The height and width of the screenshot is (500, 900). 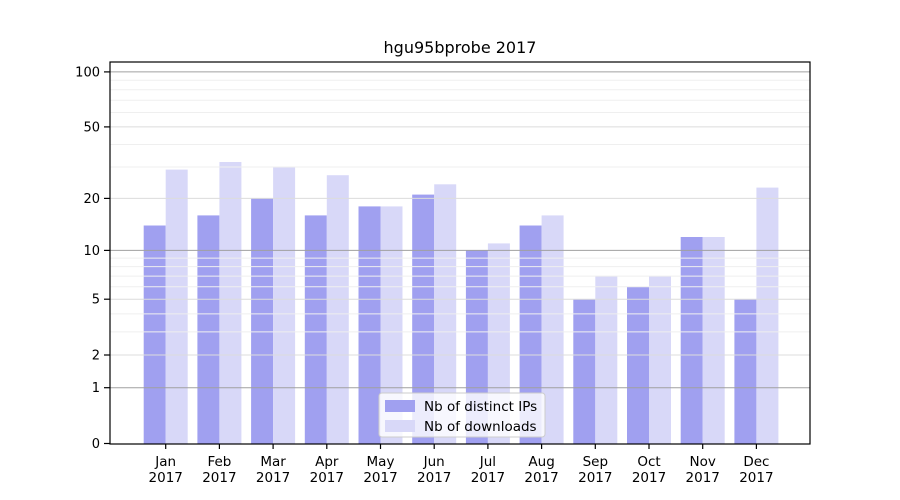 What do you see at coordinates (606, 360) in the screenshot?
I see `bar-downloads-sep` at bounding box center [606, 360].